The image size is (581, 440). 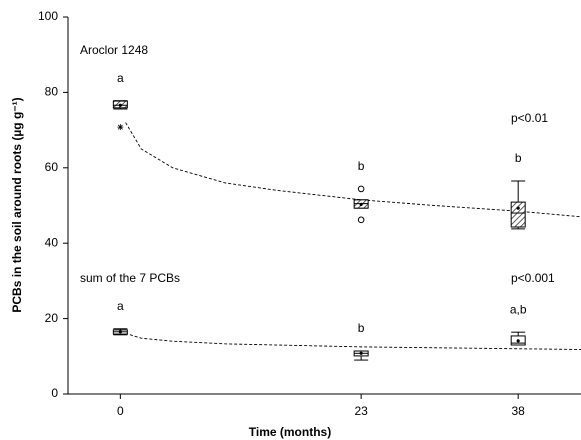 I want to click on panel-label: Aroclor 1248, so click(x=114, y=50).